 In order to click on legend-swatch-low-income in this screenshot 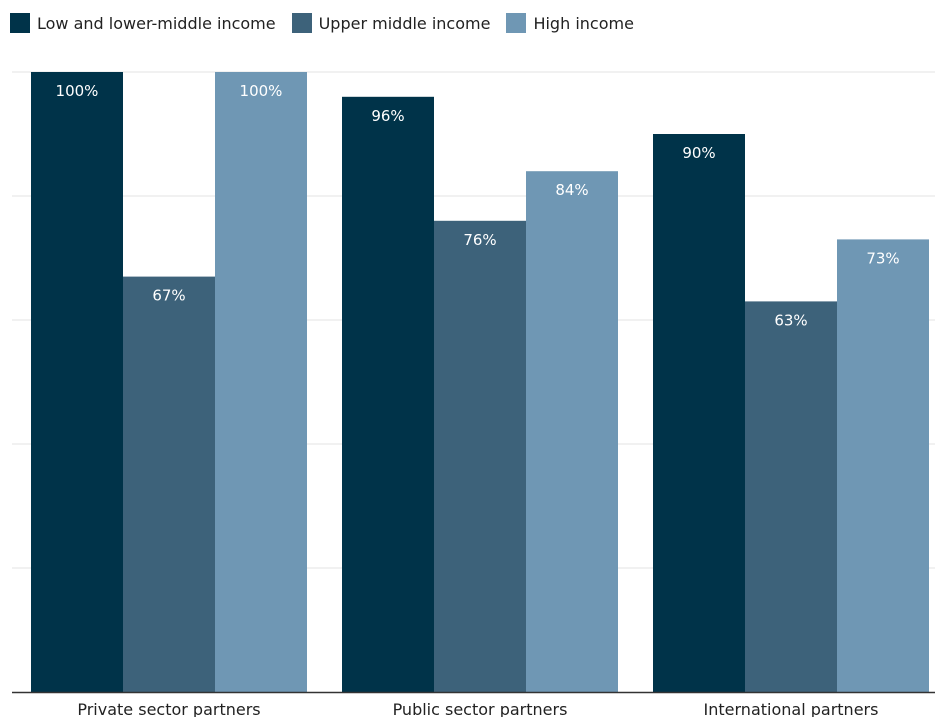, I will do `click(20, 23)`.